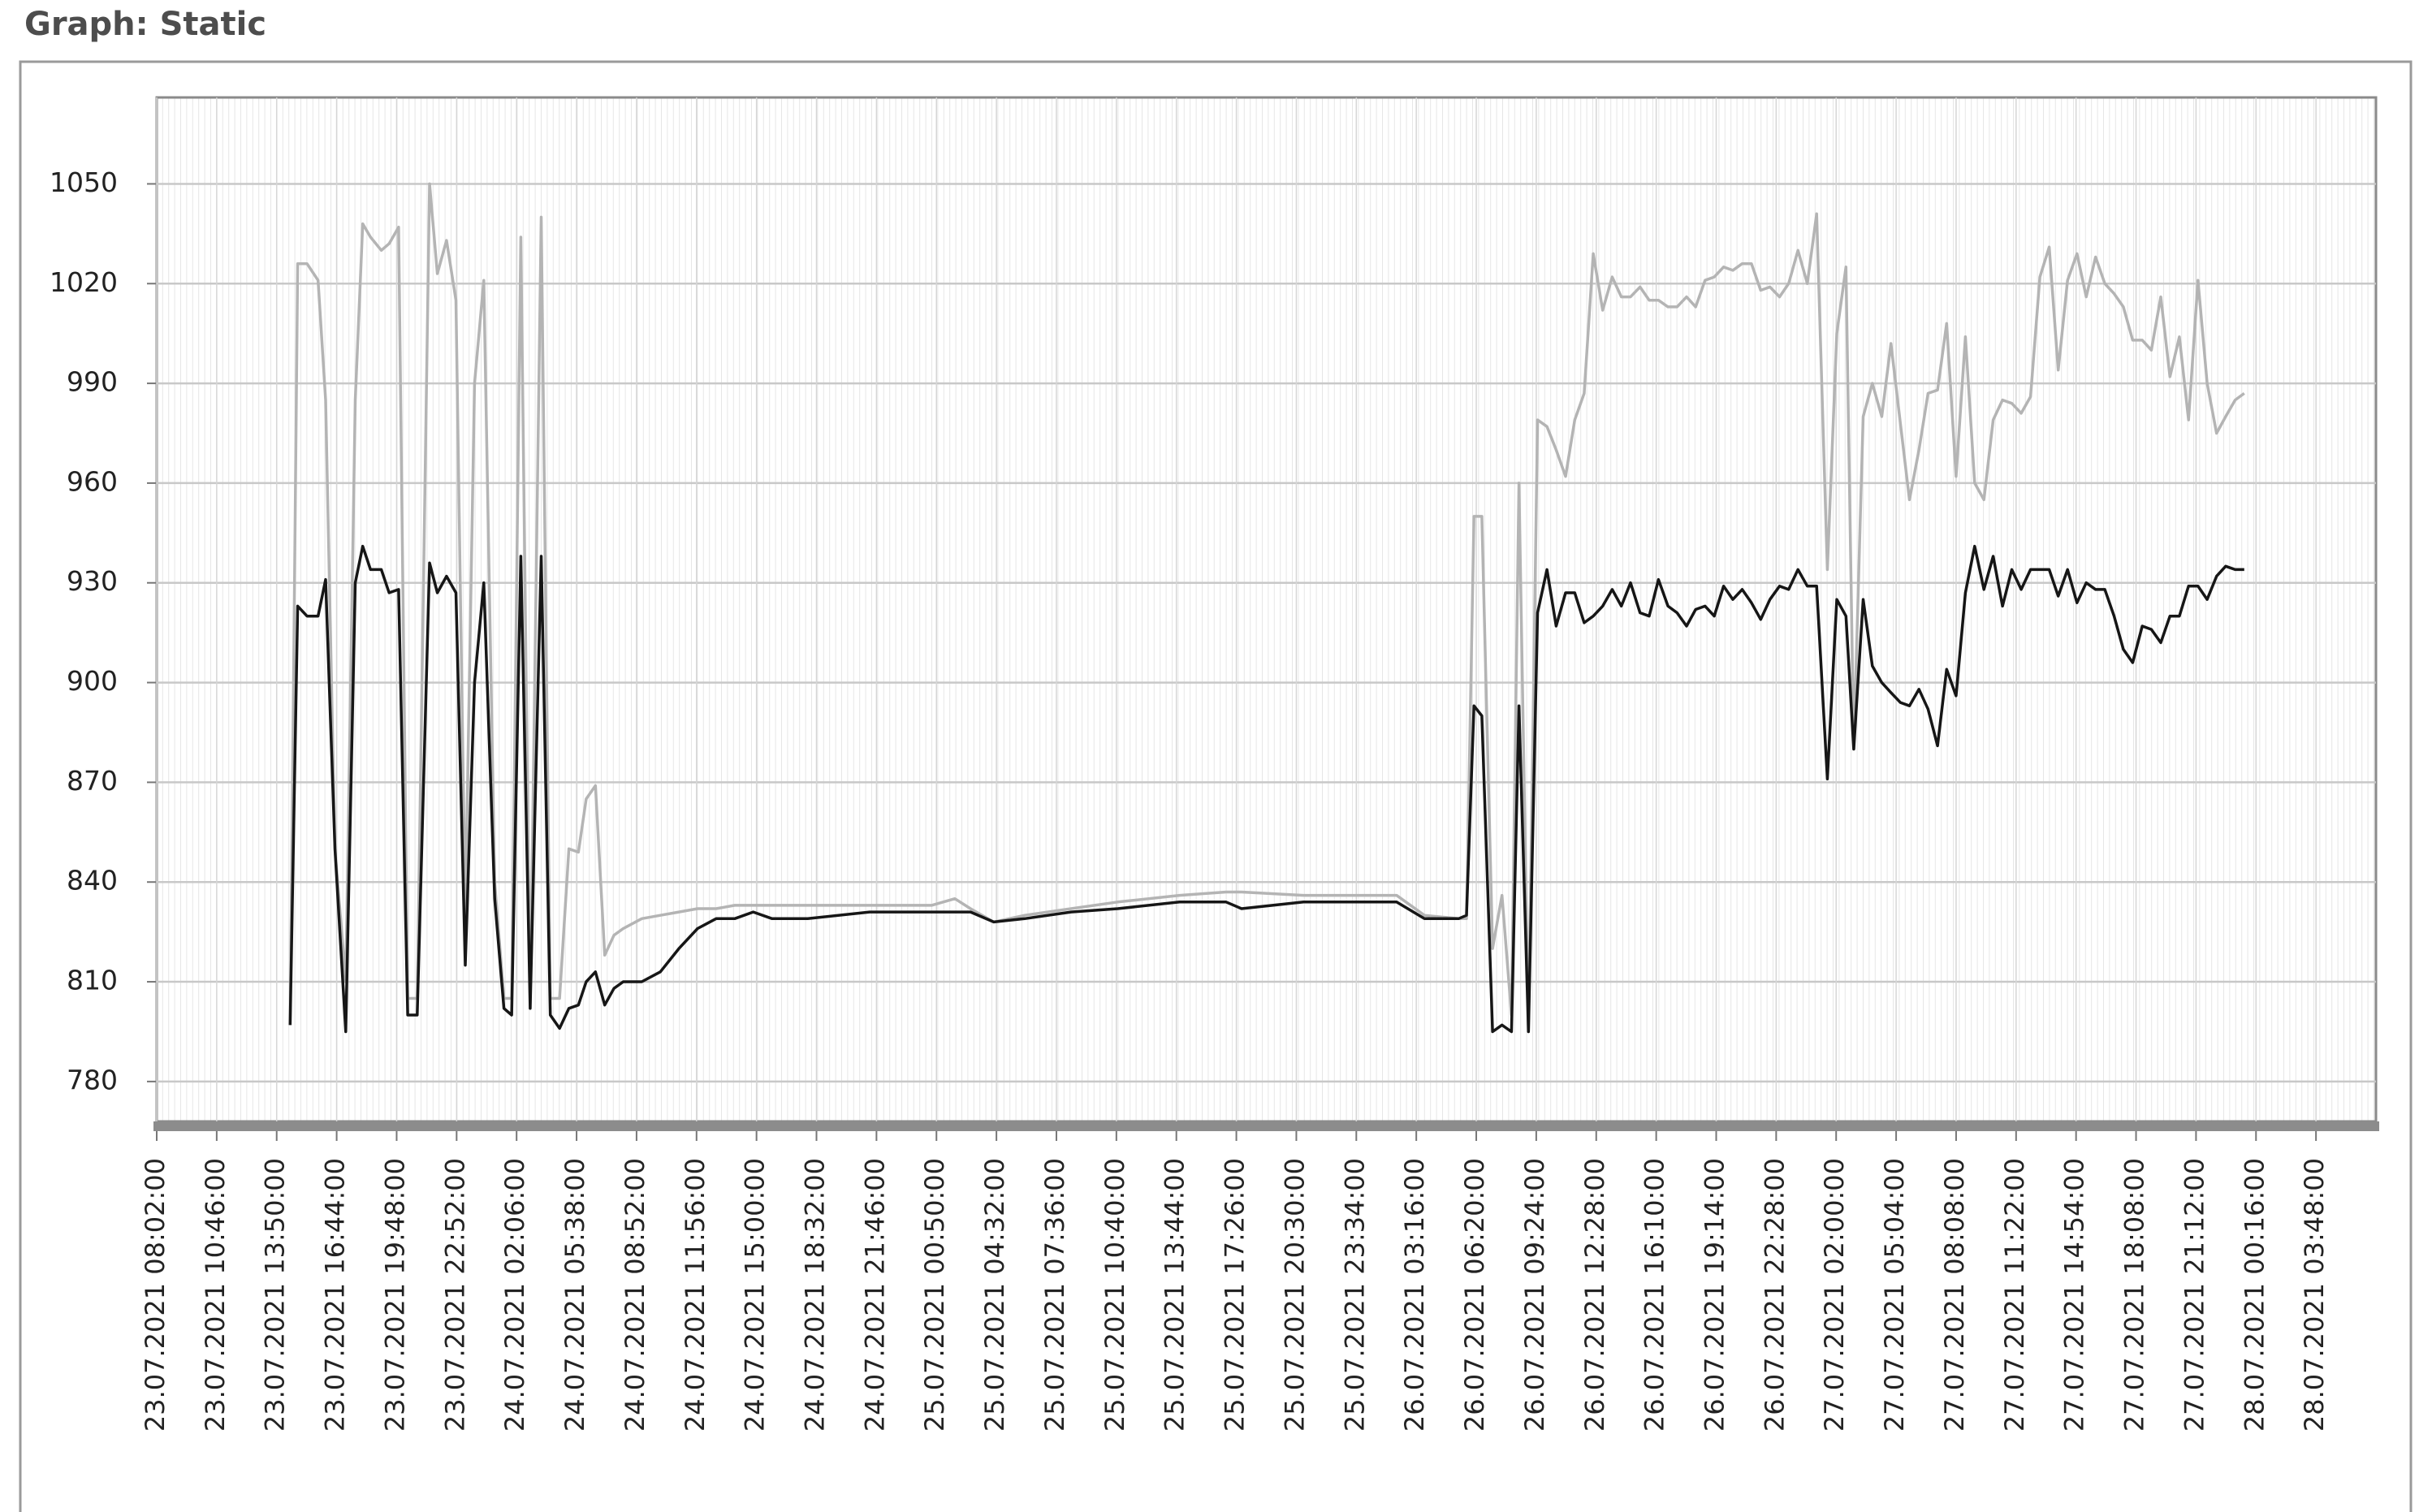  What do you see at coordinates (2074, 1295) in the screenshot?
I see `x-tick-label: 27.07.2021 14:54:00` at bounding box center [2074, 1295].